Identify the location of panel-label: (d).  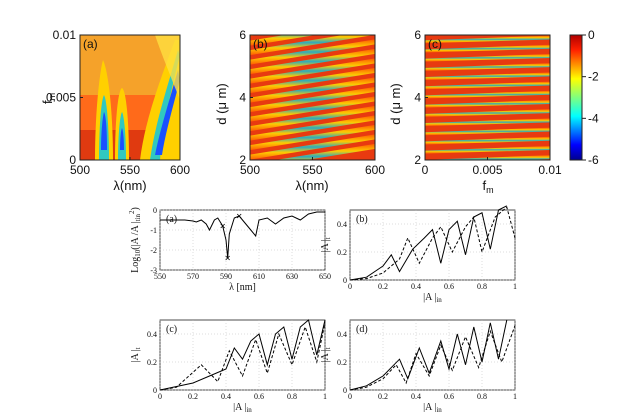
(362, 329).